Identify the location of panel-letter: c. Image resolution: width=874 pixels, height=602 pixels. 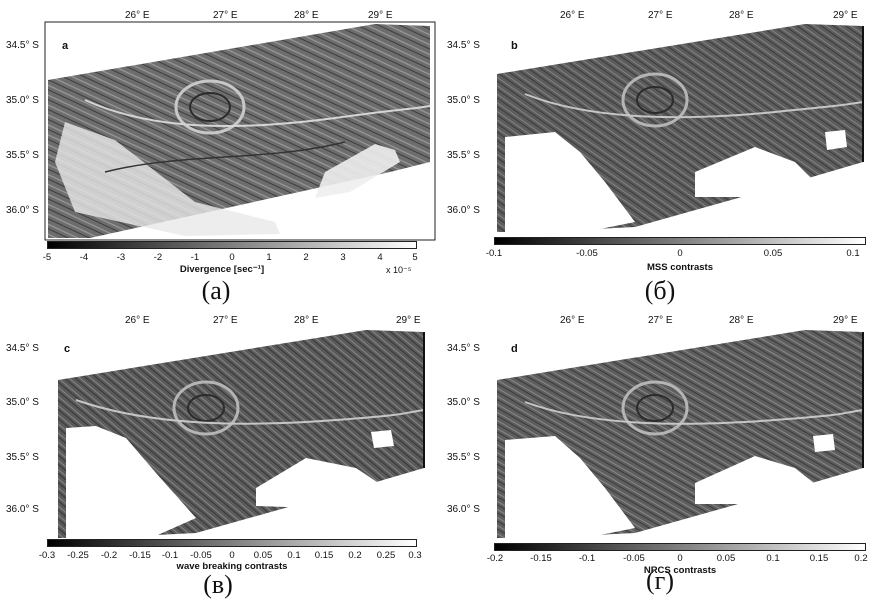
(67, 349).